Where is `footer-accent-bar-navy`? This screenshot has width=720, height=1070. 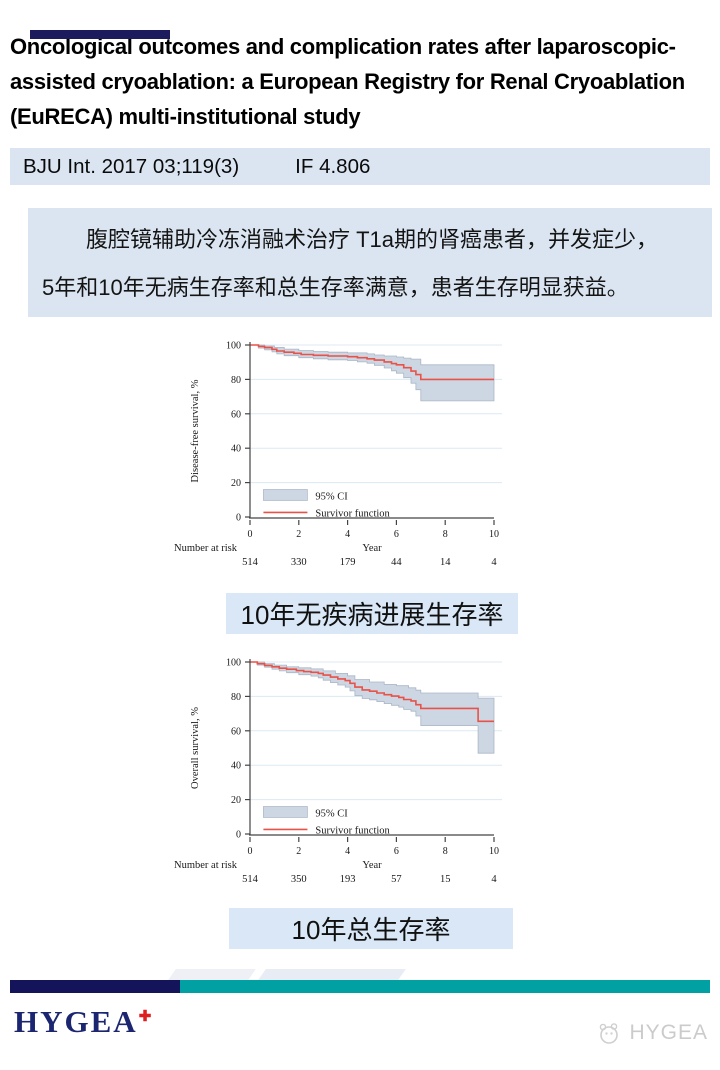
footer-accent-bar-navy is located at coordinates (95, 986).